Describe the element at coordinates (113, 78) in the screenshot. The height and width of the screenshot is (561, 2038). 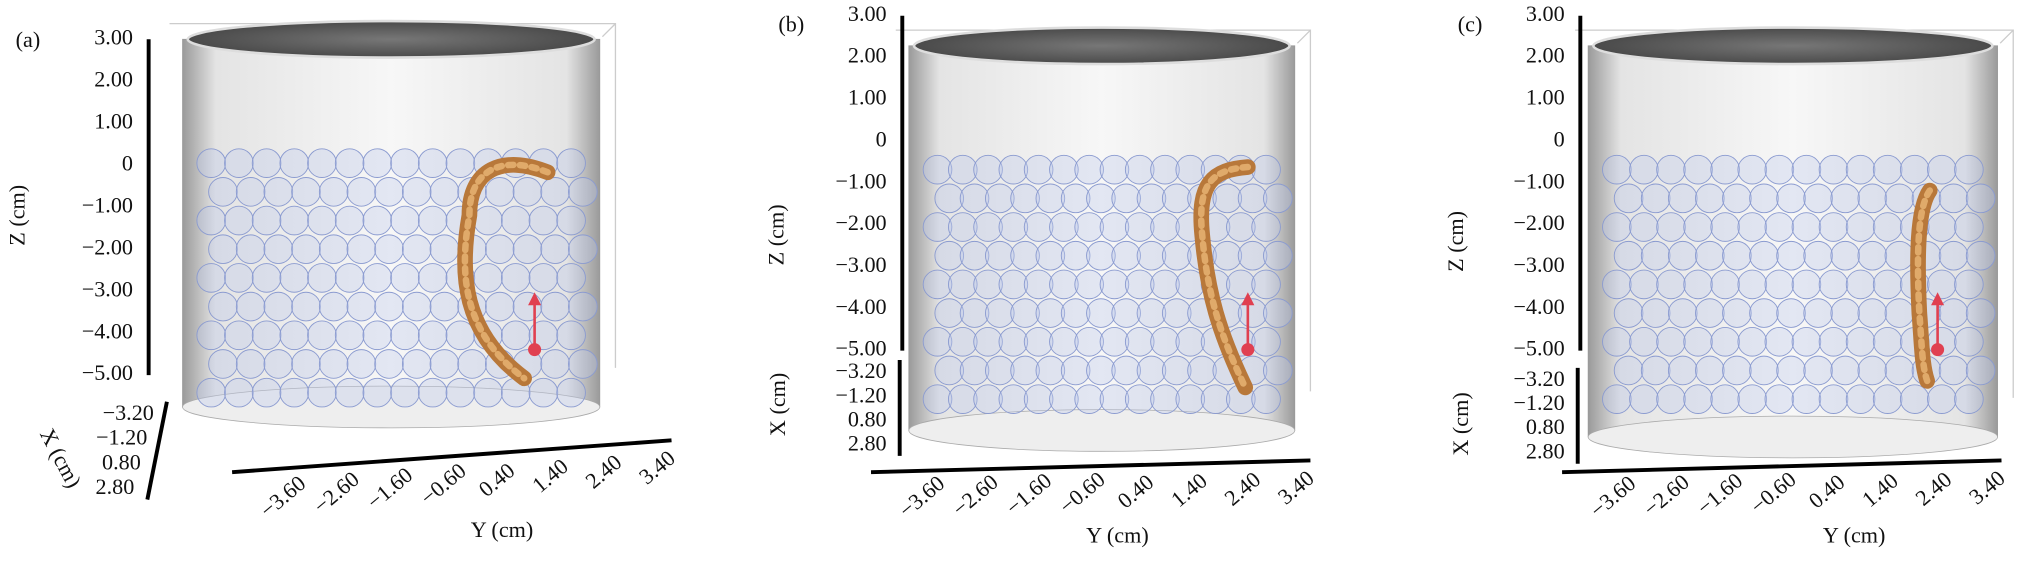
I see `z-tick-label: 2.00` at that location.